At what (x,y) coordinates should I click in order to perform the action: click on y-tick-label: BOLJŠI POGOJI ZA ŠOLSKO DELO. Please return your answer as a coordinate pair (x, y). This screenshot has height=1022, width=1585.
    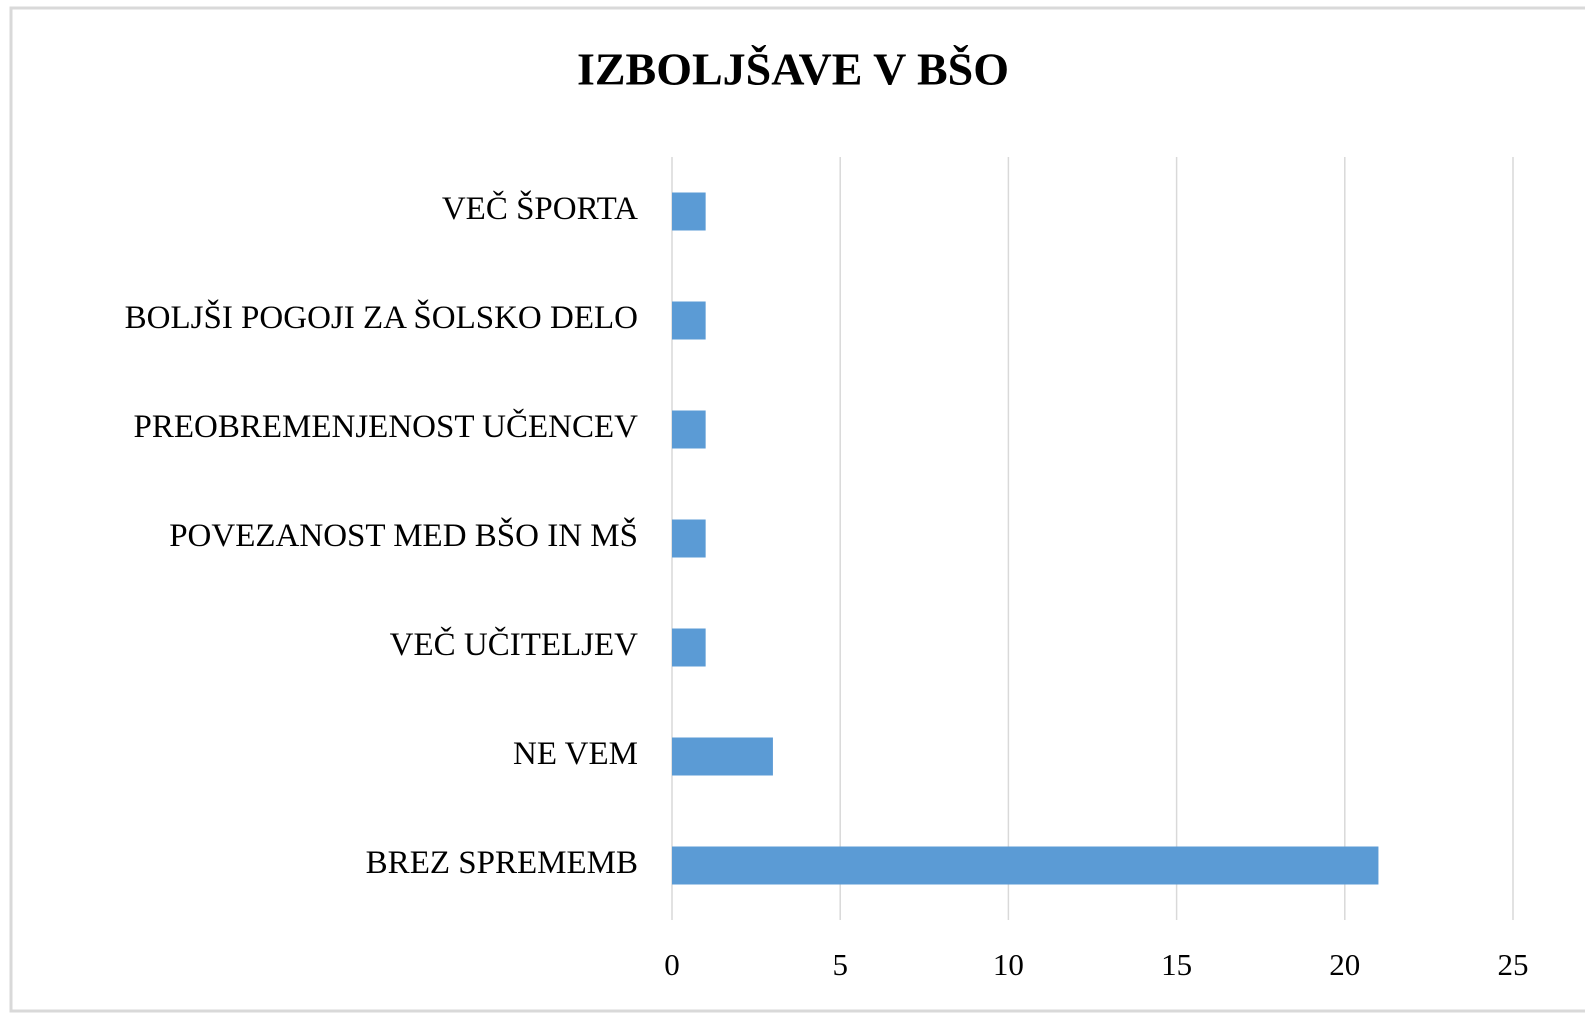
    Looking at the image, I should click on (381, 317).